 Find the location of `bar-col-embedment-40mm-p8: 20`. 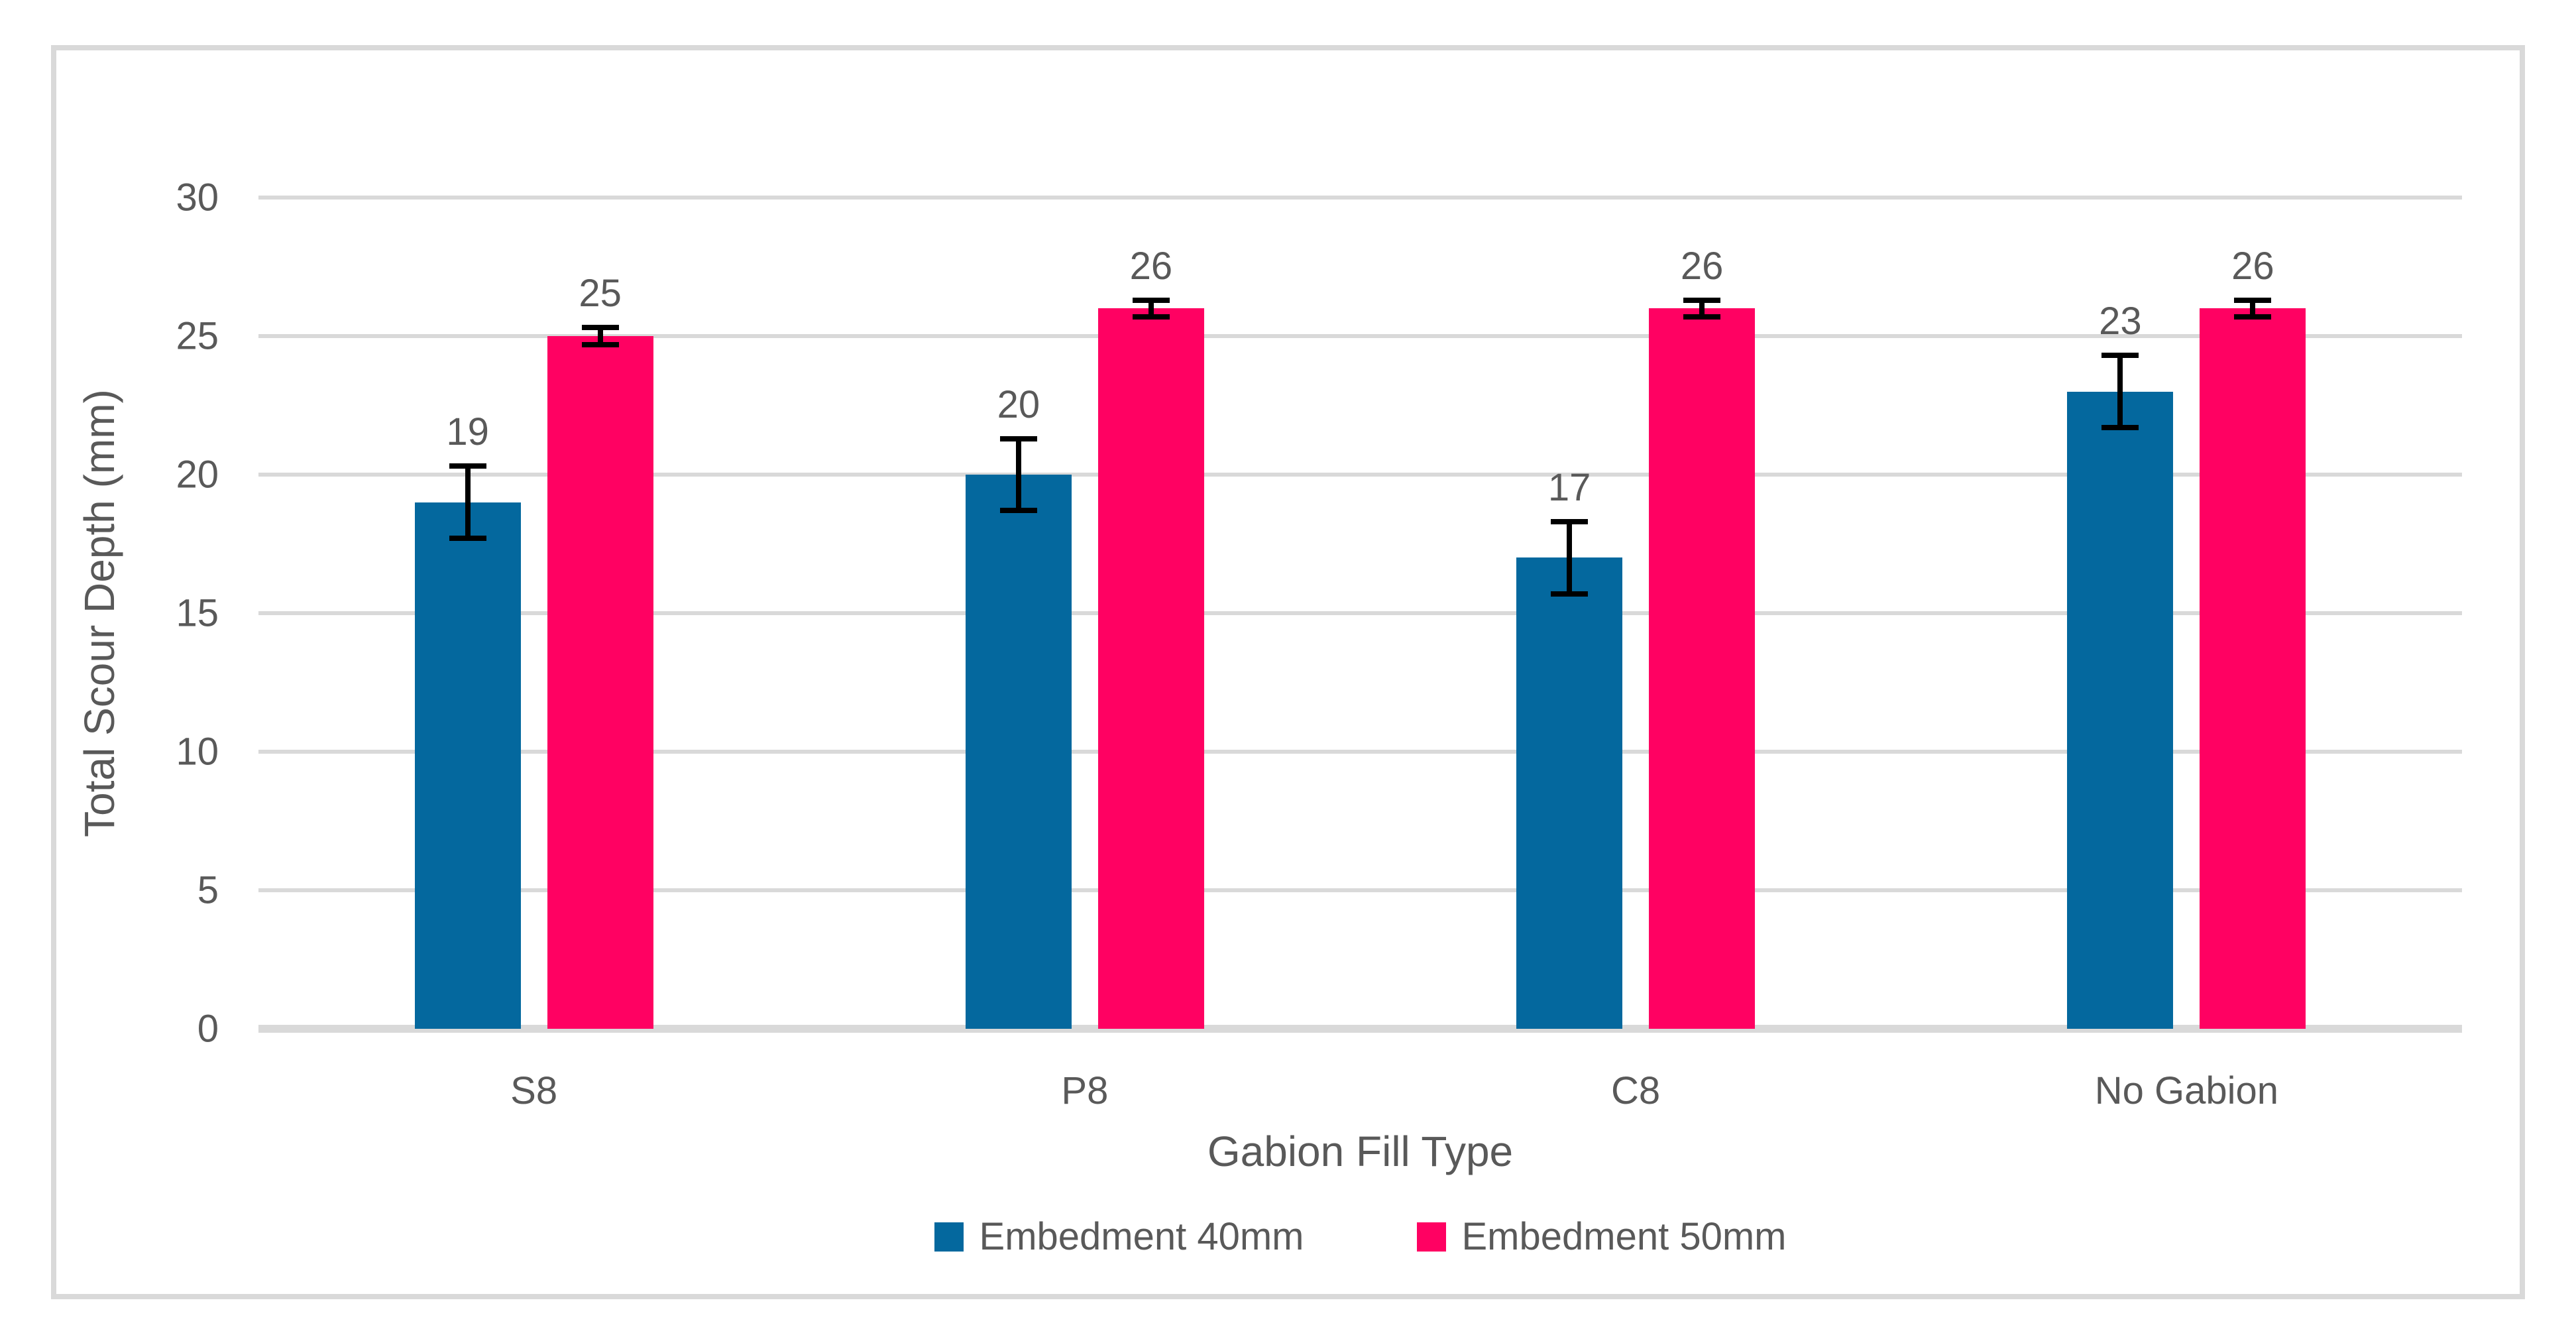

bar-col-embedment-40mm-p8: 20 is located at coordinates (1019, 613).